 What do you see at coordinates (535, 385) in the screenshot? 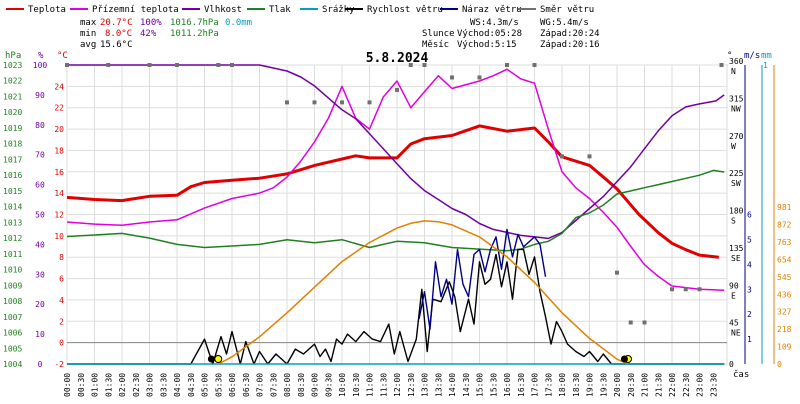
I see `x-tick-label: 17:00` at bounding box center [535, 385].